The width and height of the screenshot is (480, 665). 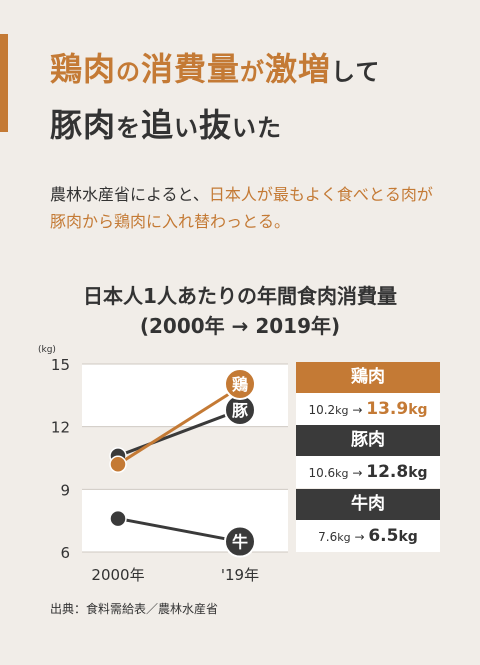 I want to click on legend-beef-values: 7.6kg → 6.5kg, so click(x=368, y=536).